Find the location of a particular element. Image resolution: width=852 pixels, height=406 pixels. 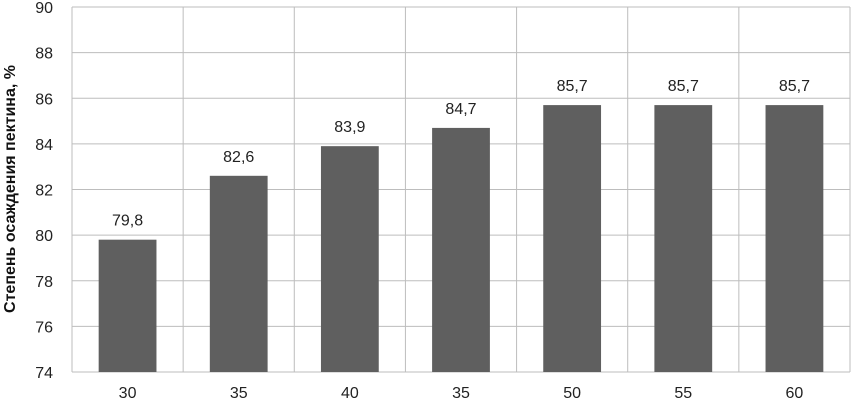

y-tick-label-8: 90 is located at coordinates (44, 8).